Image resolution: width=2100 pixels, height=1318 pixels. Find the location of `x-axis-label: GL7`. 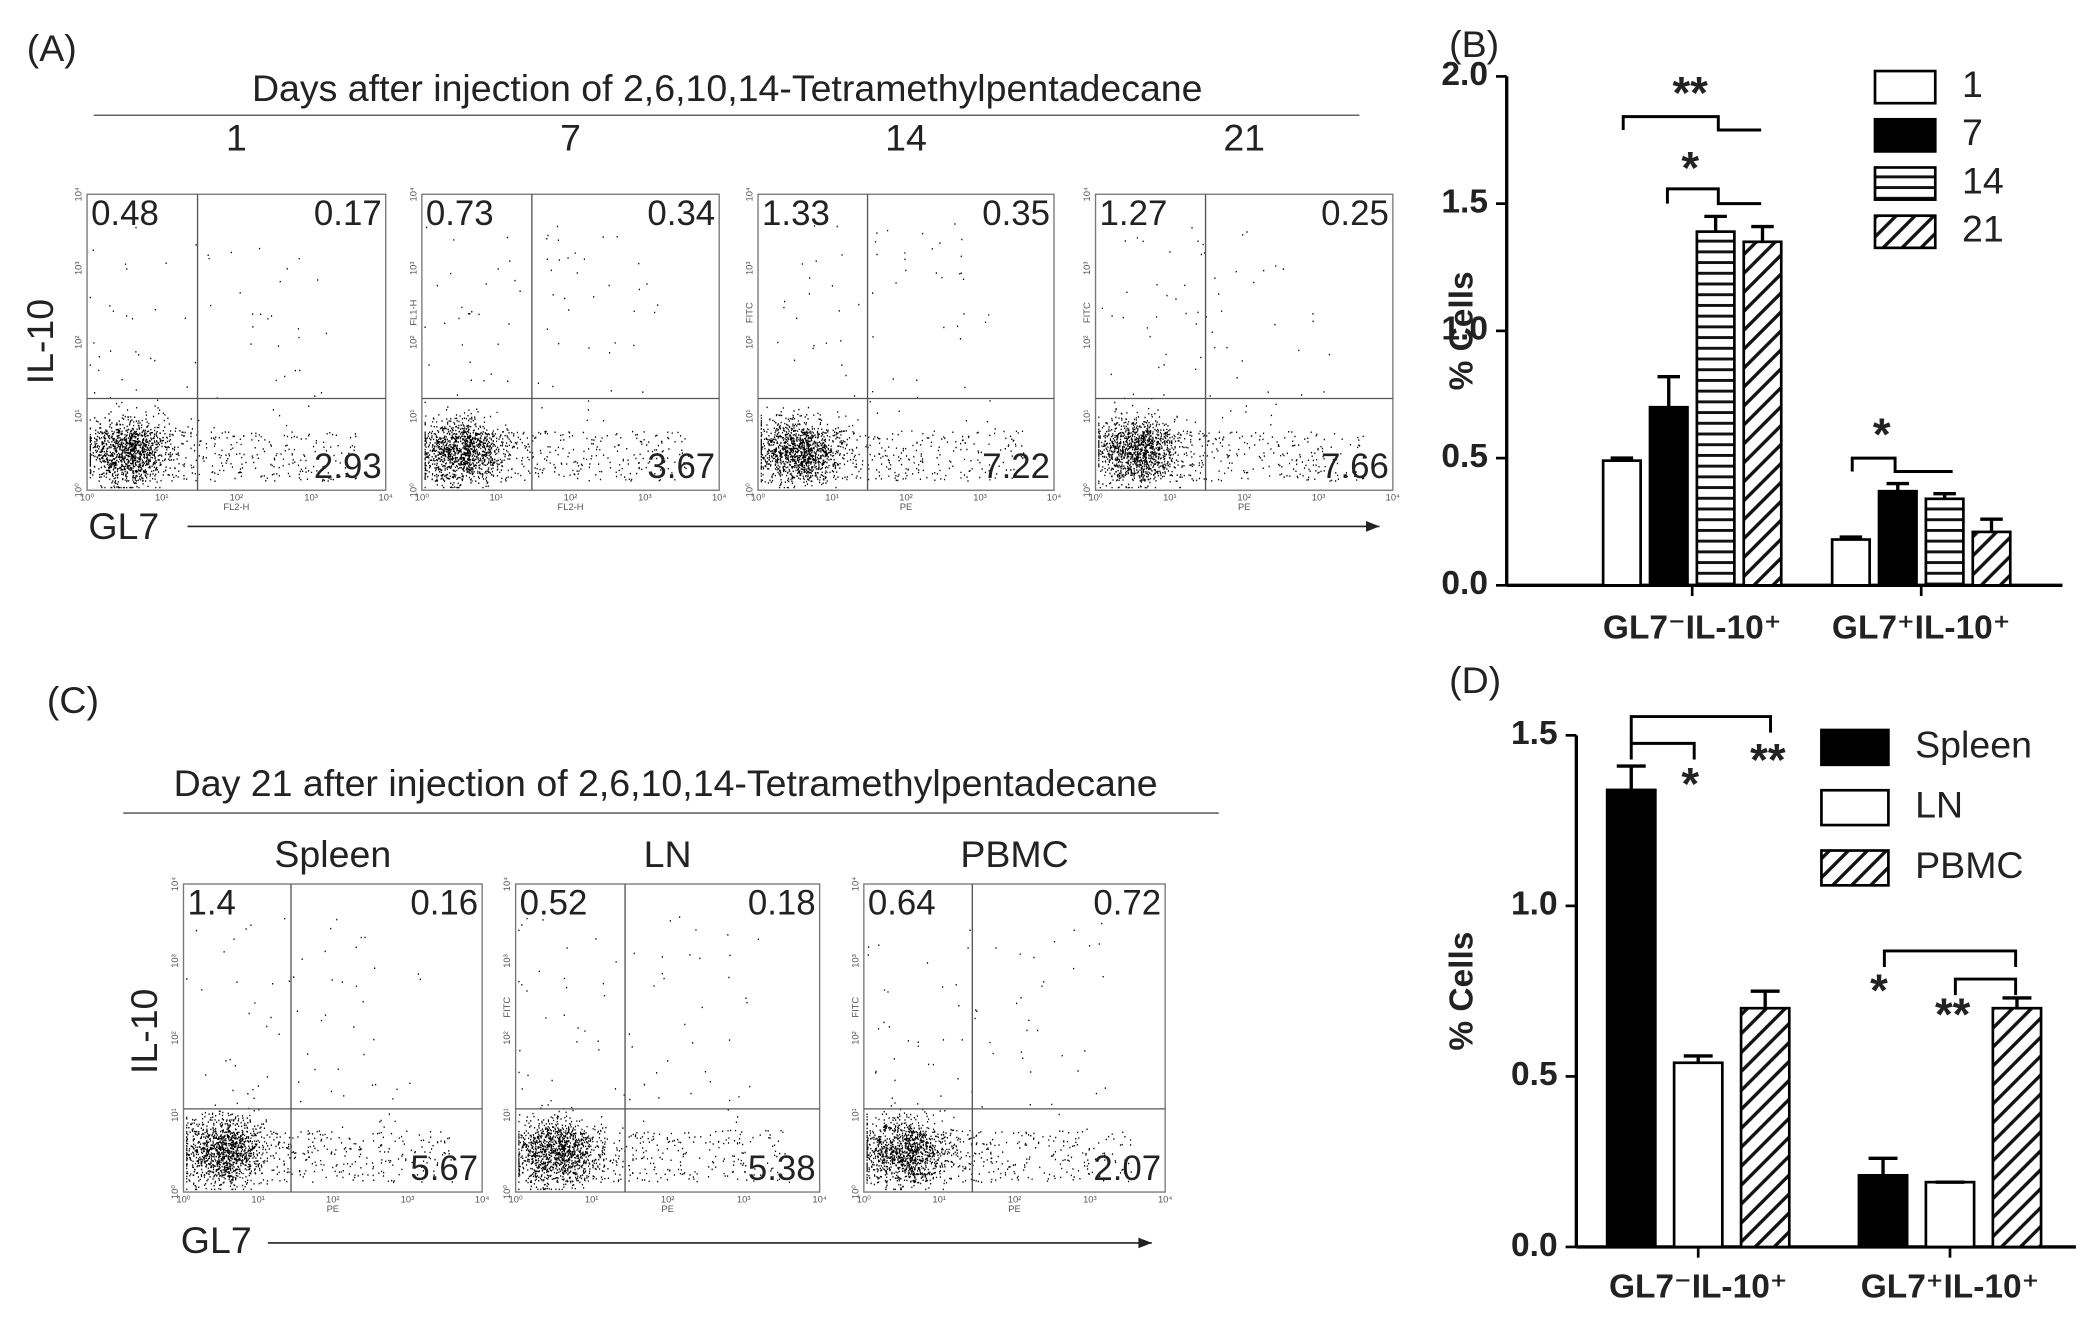

x-axis-label: GL7 is located at coordinates (216, 1240).